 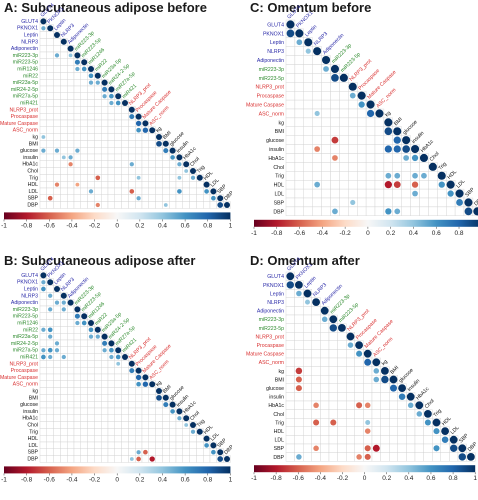 I want to click on colorbar-tick-label: -0.8, so click(x=27, y=225).